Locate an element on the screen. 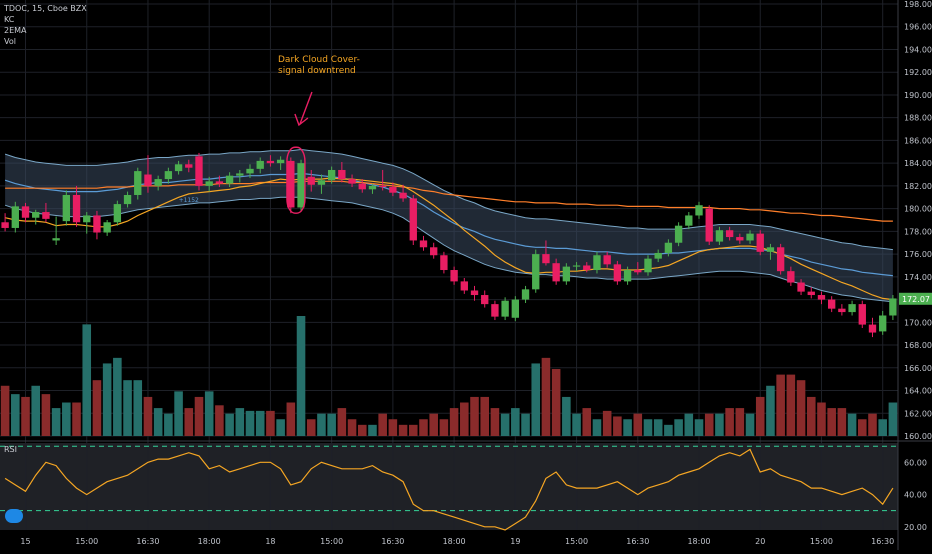  time-tick-label: 18:00 is located at coordinates (209, 541).